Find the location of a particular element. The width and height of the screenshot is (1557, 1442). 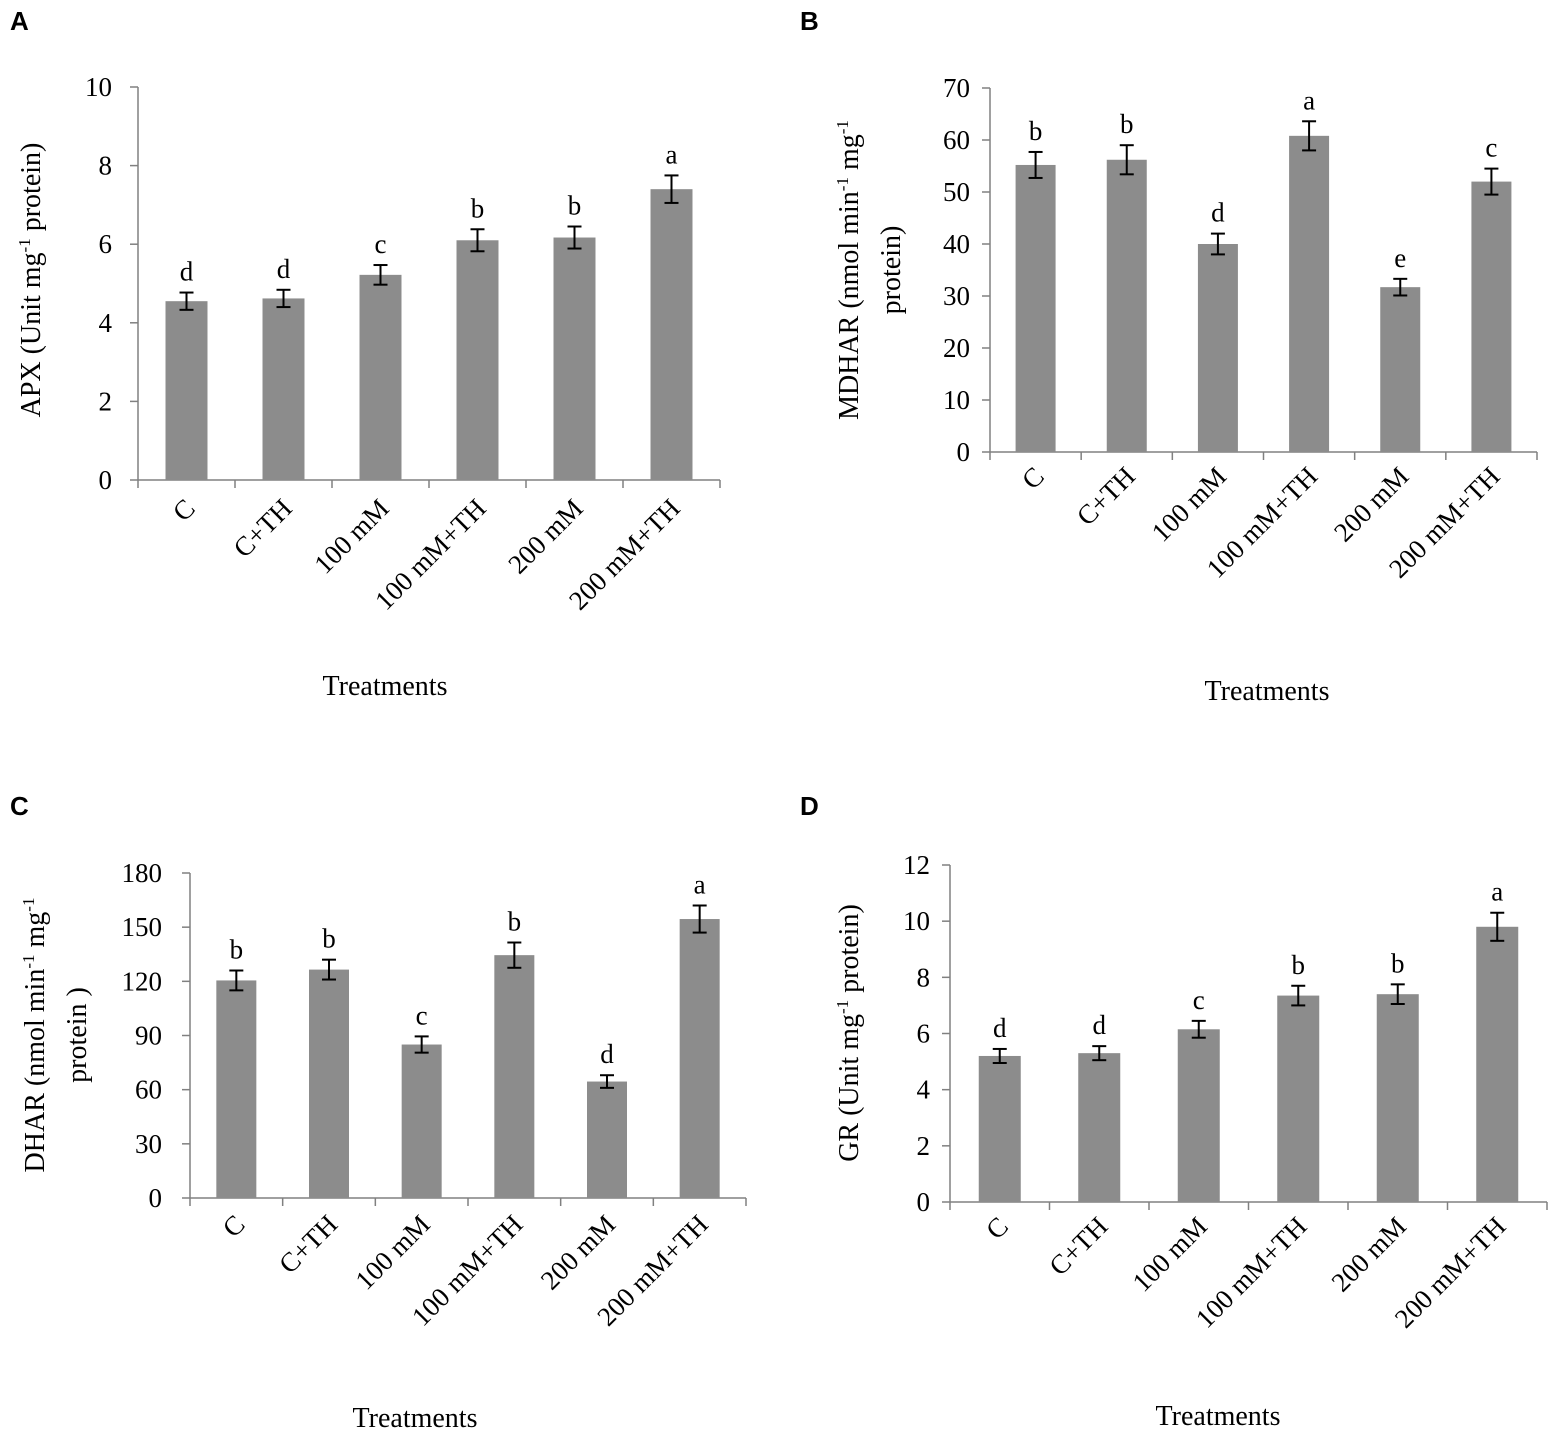

y-tick-label: 2 is located at coordinates (924, 1146).